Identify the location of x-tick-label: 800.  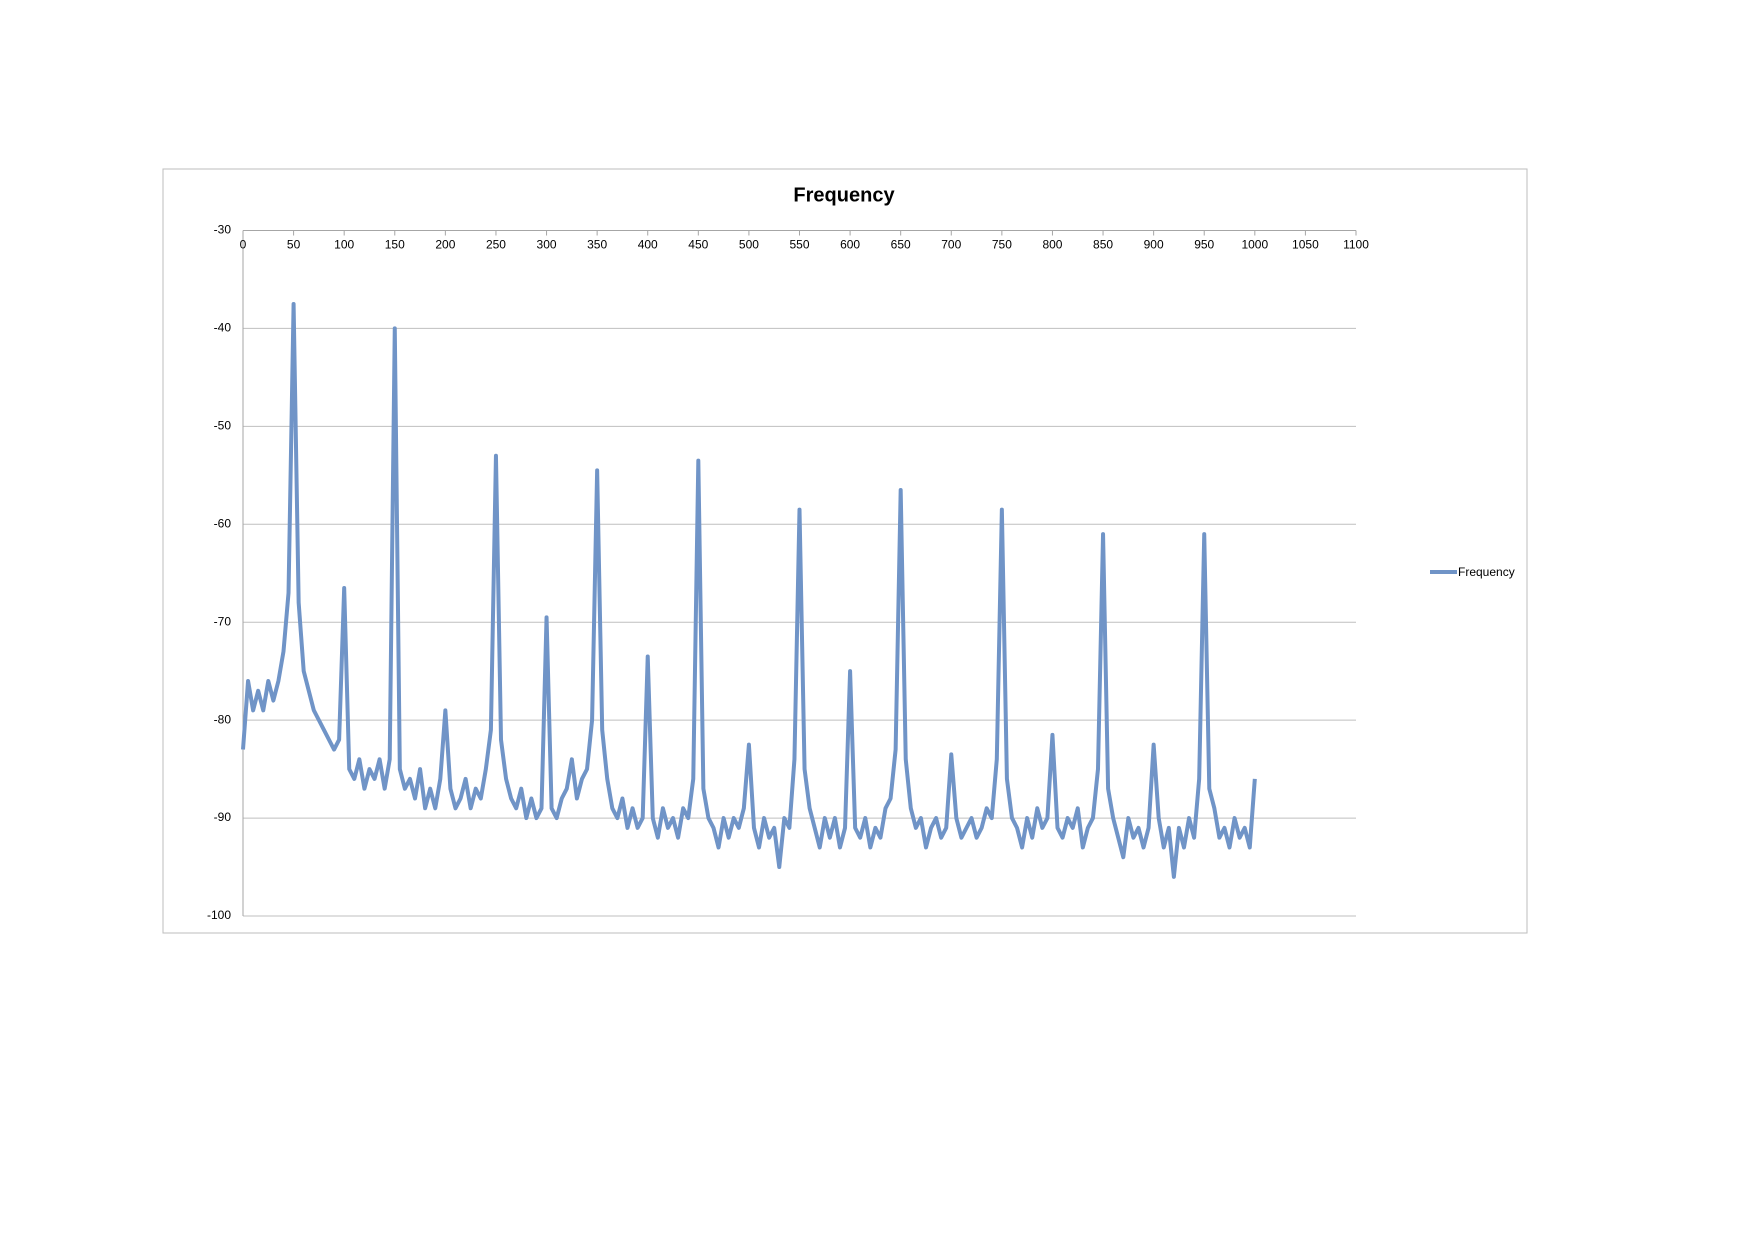
(1052, 245).